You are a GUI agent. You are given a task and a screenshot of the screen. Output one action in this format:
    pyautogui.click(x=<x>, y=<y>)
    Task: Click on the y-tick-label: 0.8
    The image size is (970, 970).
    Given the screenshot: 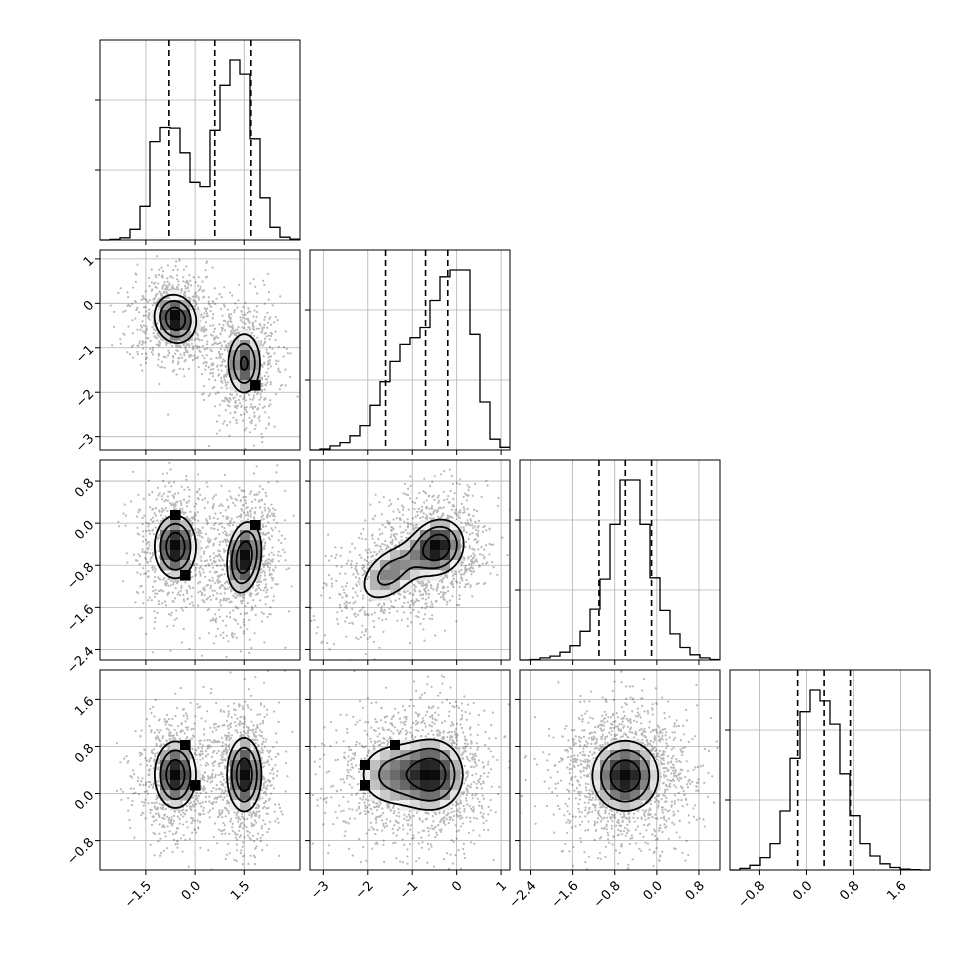 What is the action you would take?
    pyautogui.click(x=84, y=753)
    